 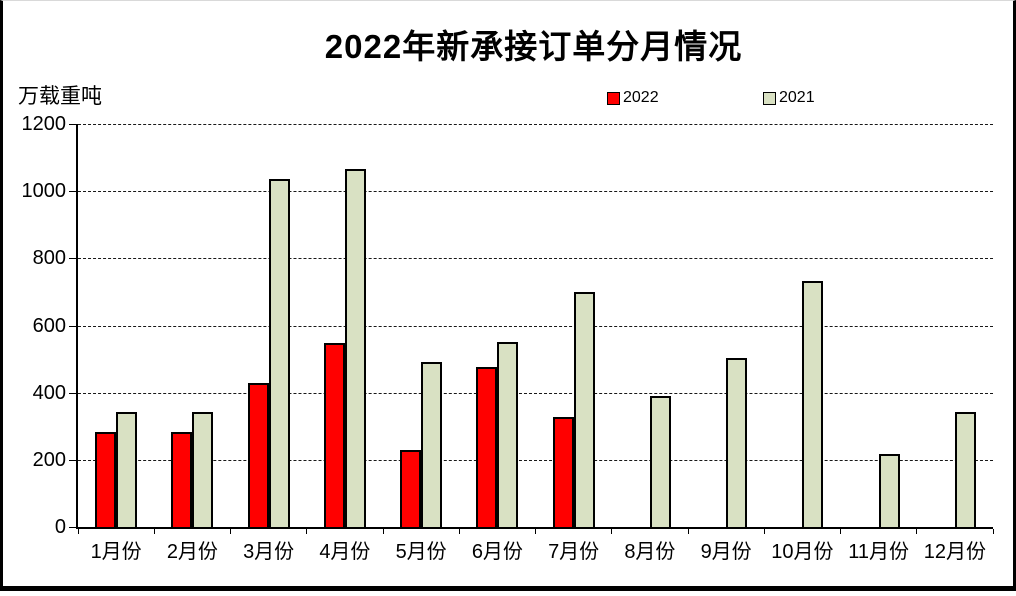 I want to click on legend-item-2021: 2021, so click(x=789, y=98).